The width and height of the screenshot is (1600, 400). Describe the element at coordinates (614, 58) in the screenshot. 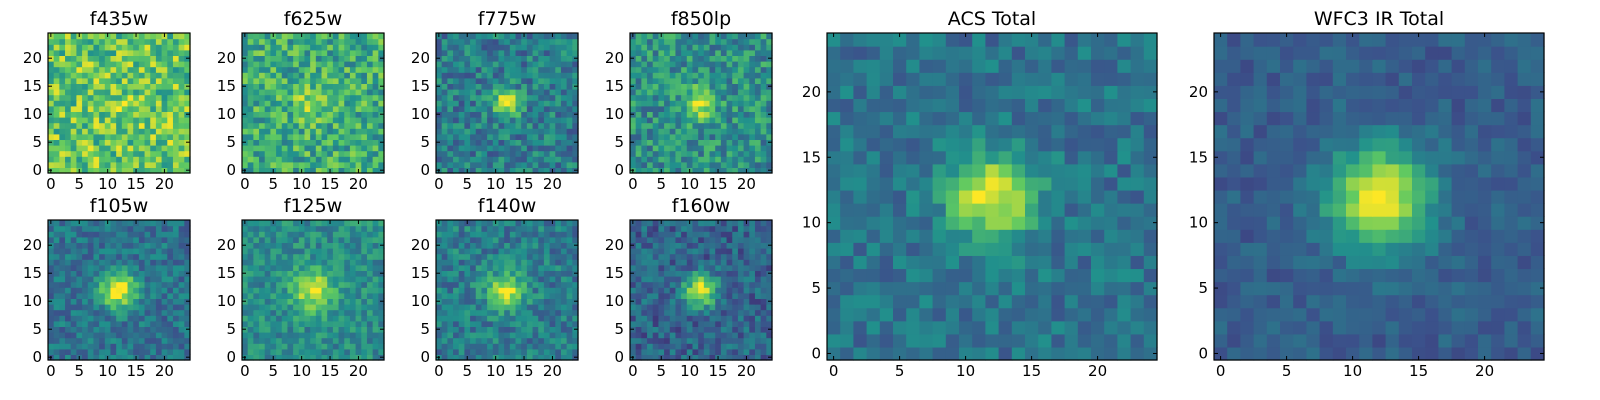

I see `y-tick-label: 20` at that location.